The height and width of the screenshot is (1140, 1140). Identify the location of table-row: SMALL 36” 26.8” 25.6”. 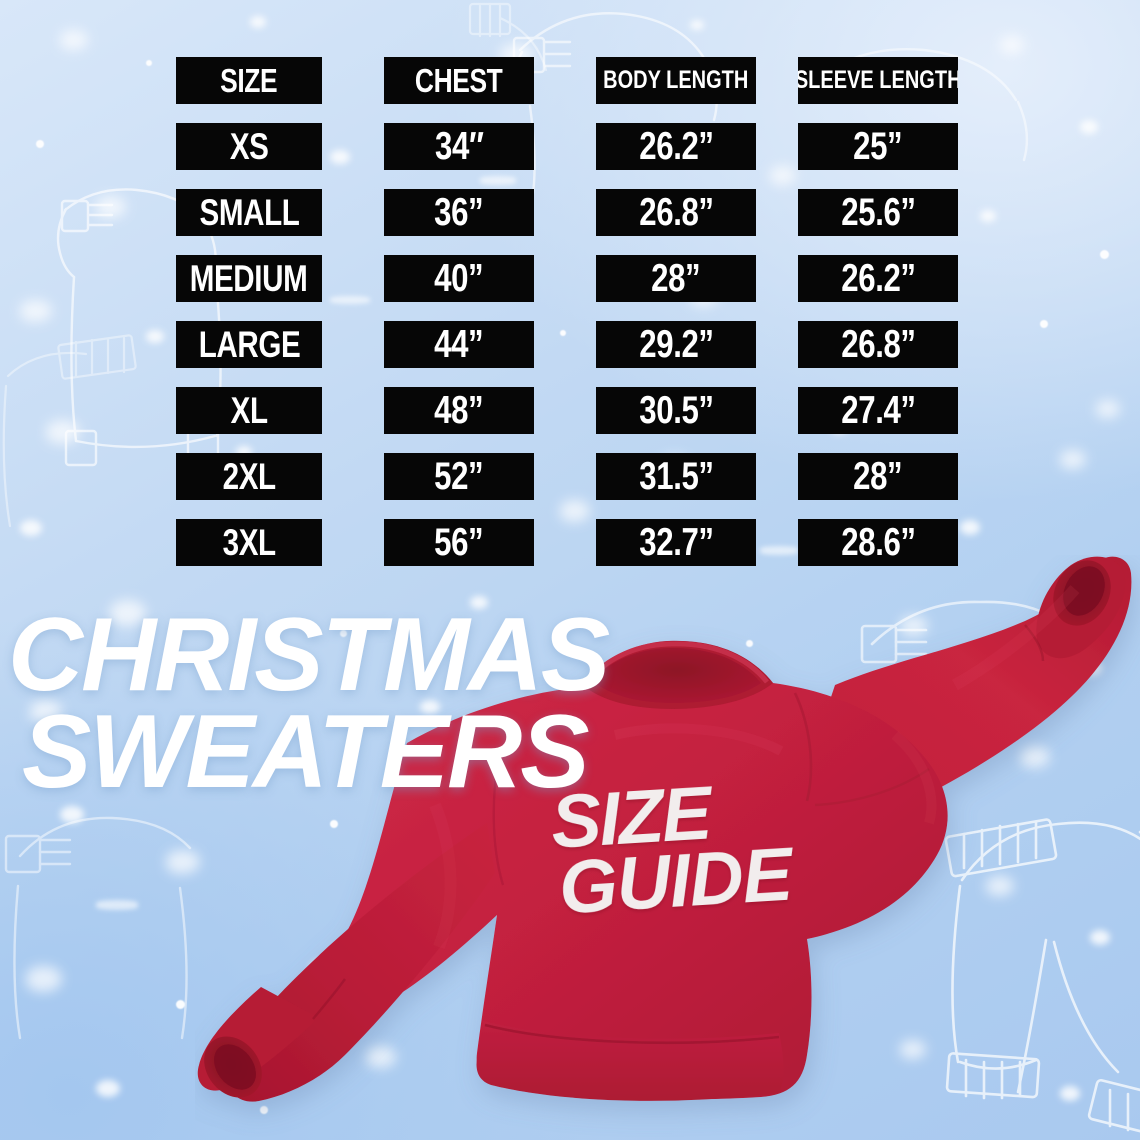
(567, 212).